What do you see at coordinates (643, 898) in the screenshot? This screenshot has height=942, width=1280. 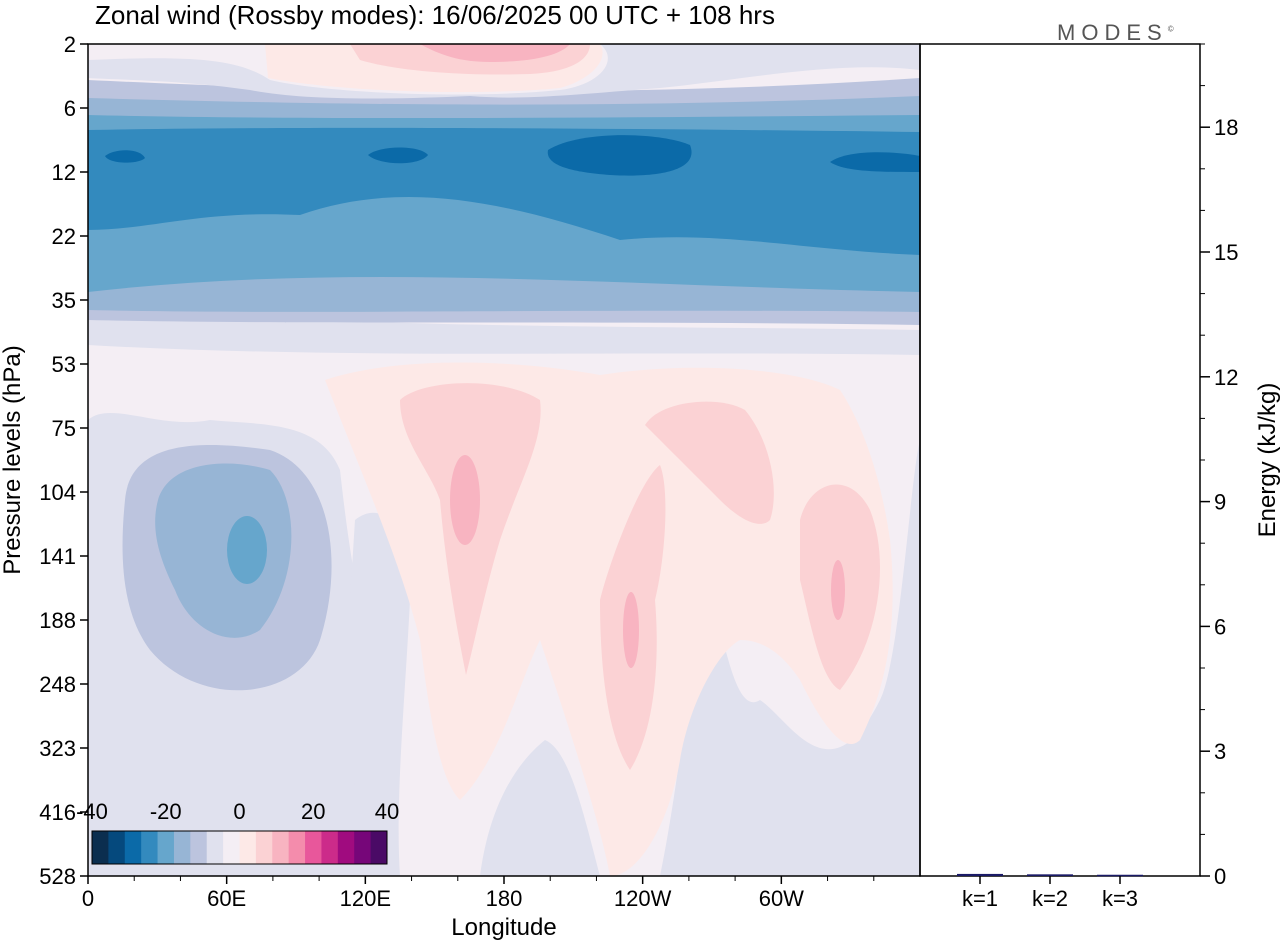 I see `x-tick-label: 120W` at bounding box center [643, 898].